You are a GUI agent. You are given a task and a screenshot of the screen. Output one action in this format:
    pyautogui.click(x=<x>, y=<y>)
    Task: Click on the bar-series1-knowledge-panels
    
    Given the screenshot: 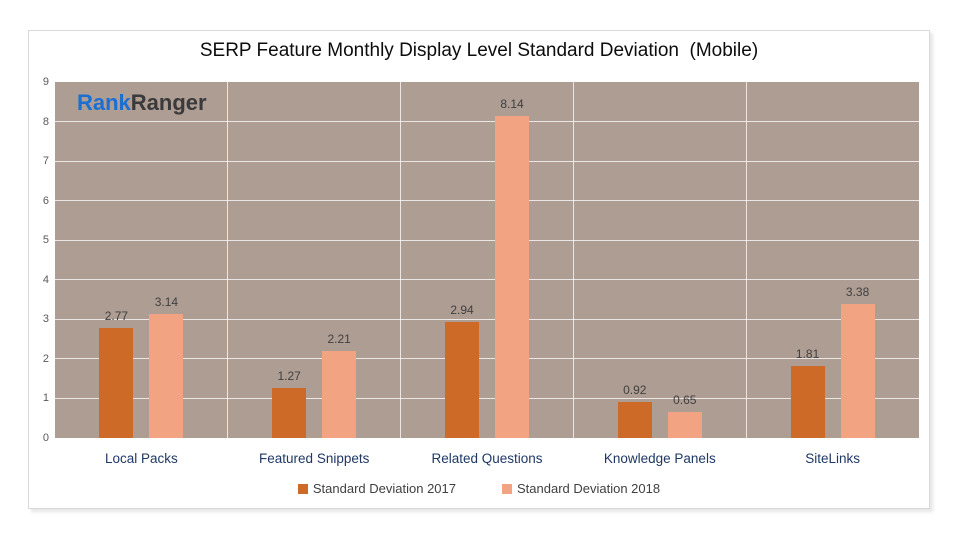 What is the action you would take?
    pyautogui.click(x=634, y=419)
    